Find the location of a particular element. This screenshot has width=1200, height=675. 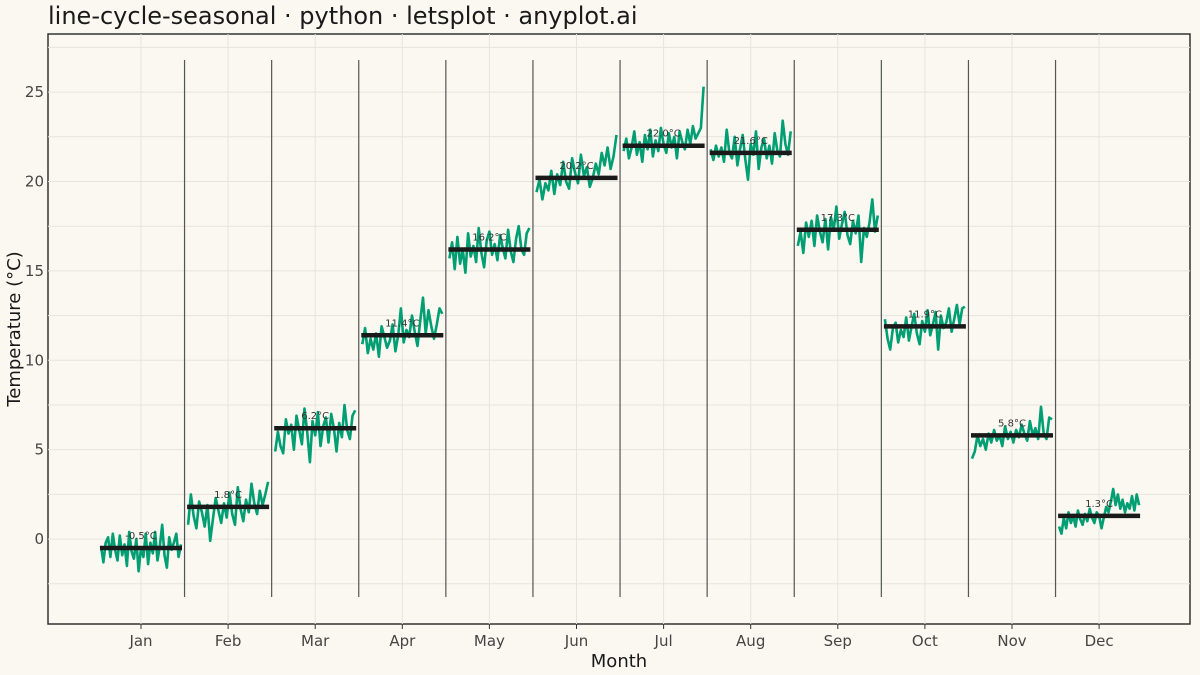

series-line-oct is located at coordinates (924, 327).